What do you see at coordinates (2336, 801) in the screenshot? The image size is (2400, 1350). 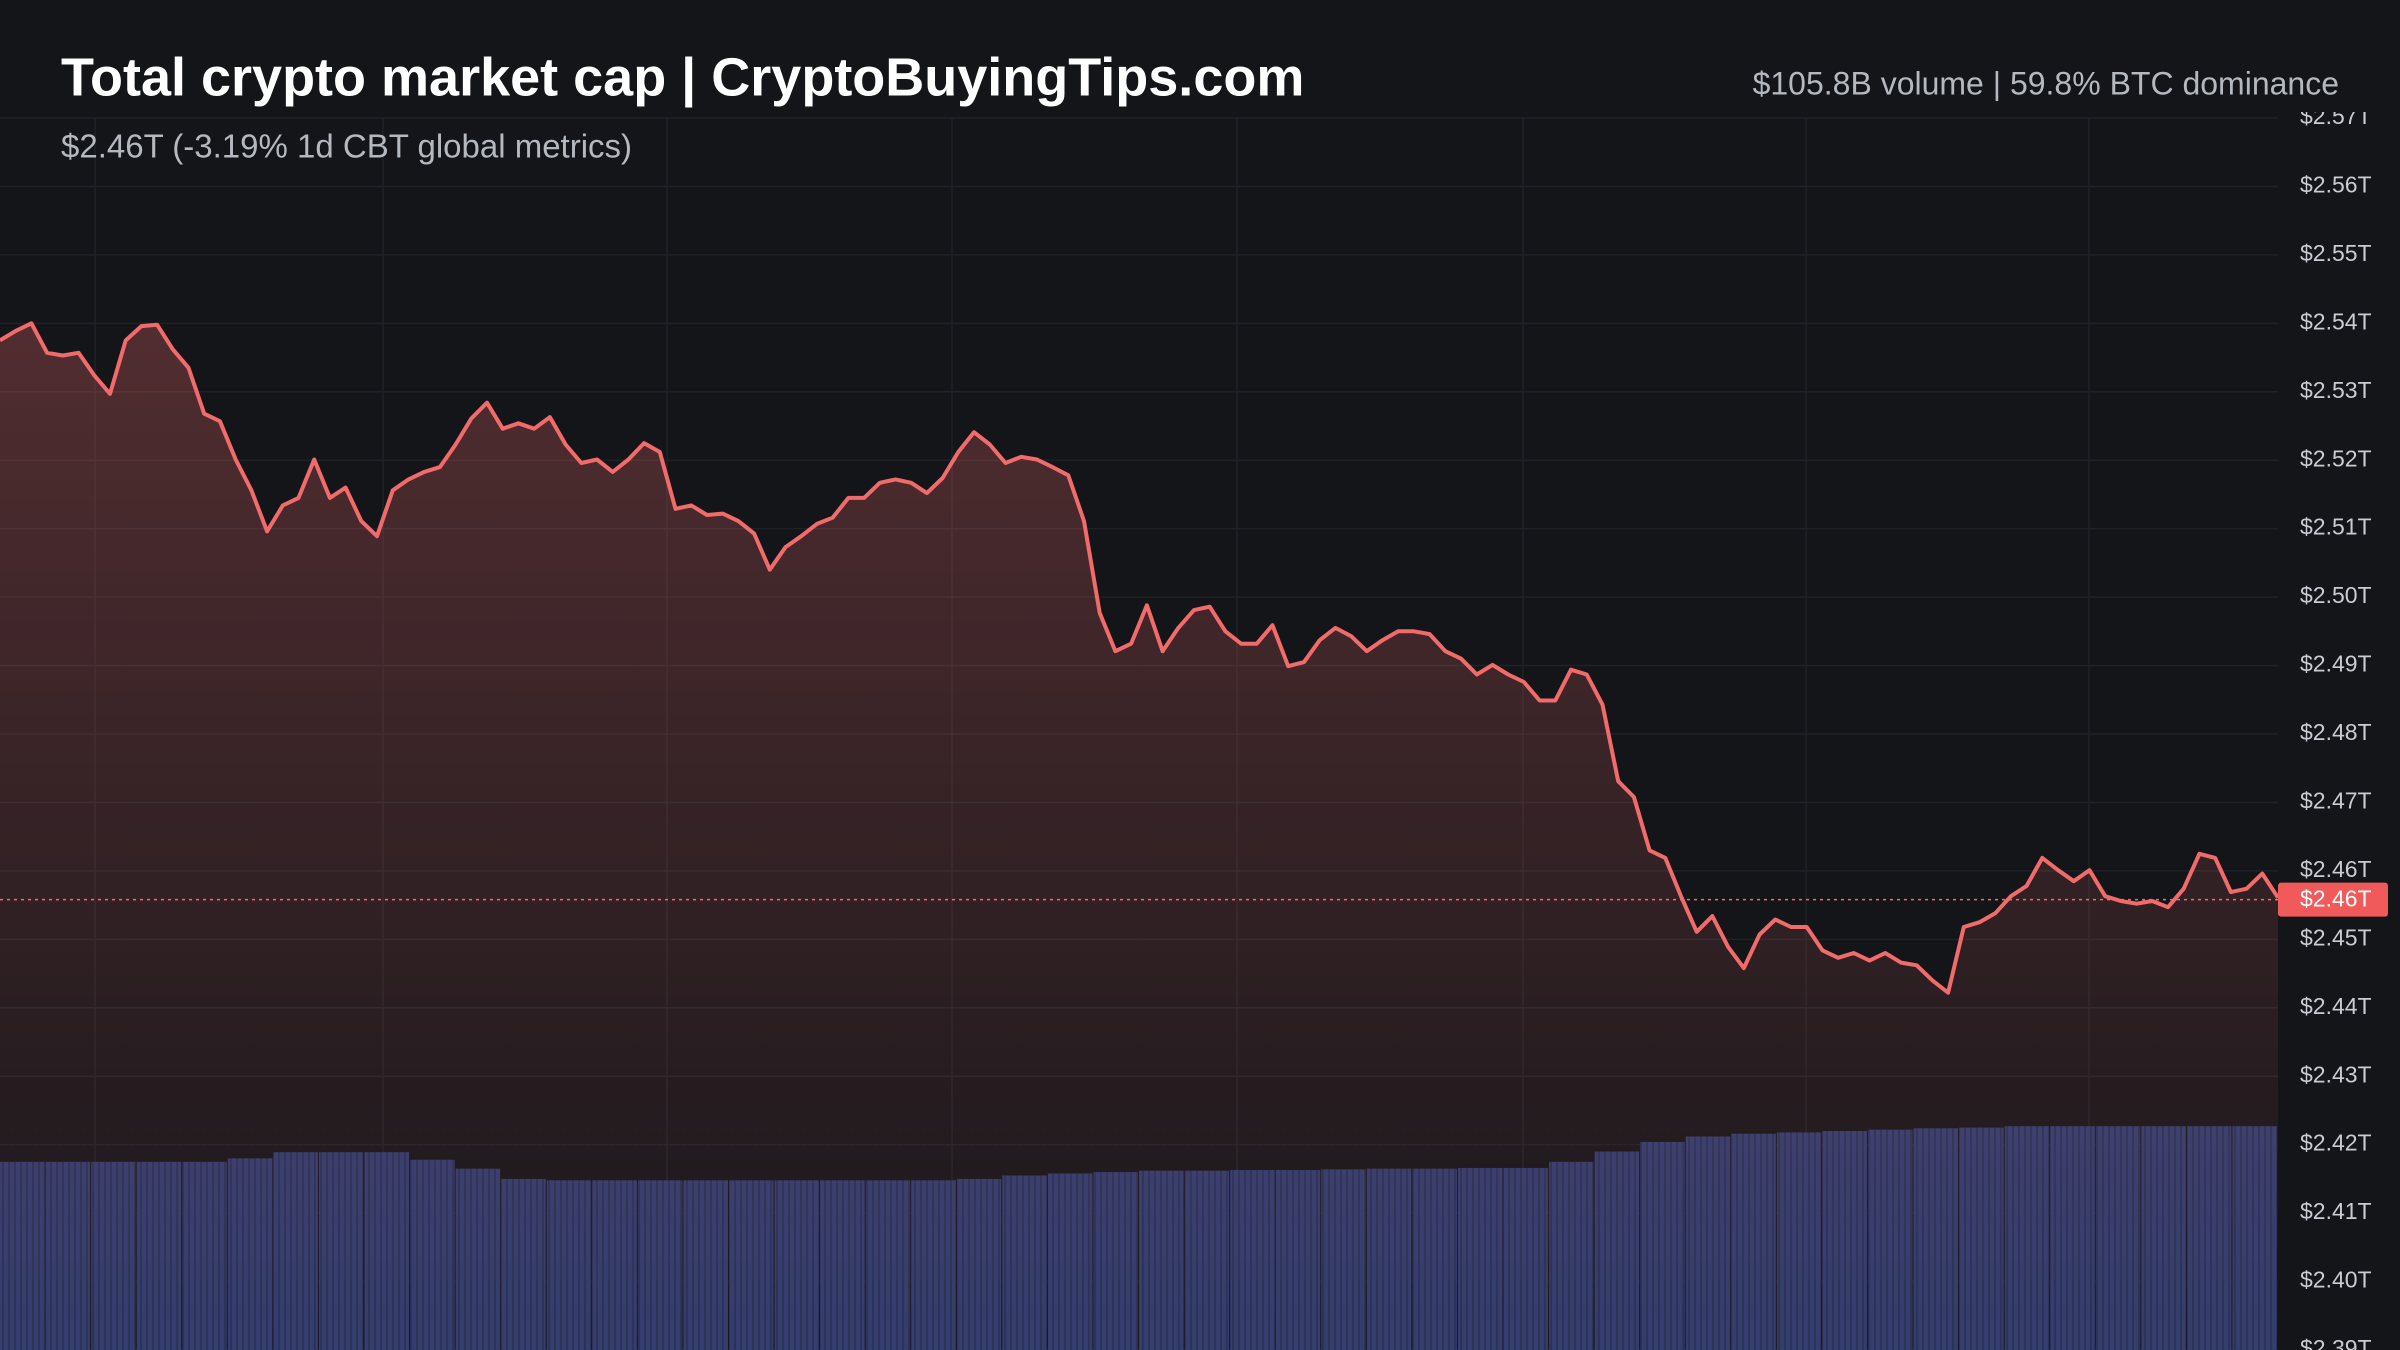 I see `y-tick-label: $2.47T` at bounding box center [2336, 801].